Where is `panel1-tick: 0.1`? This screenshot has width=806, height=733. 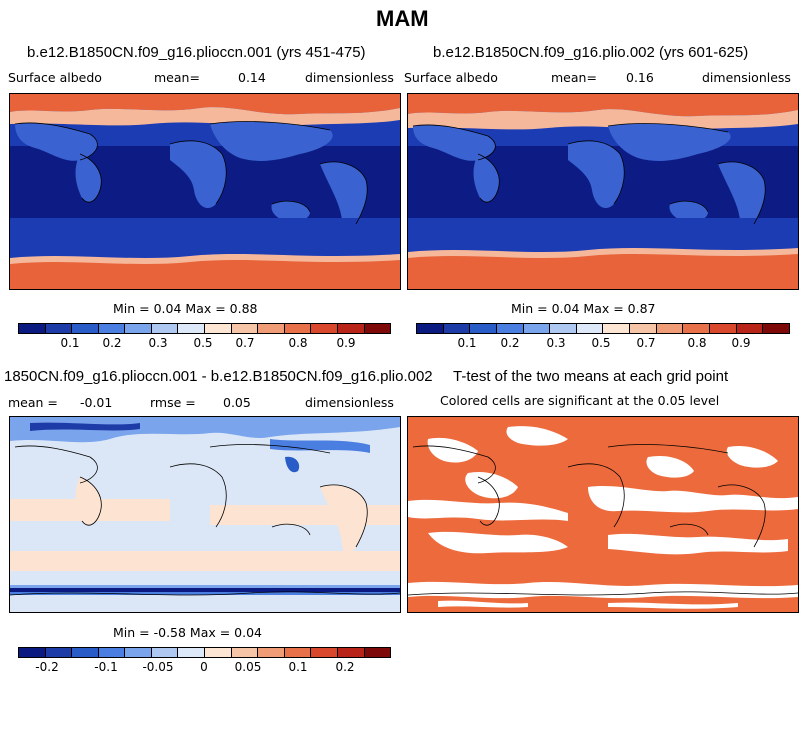 panel1-tick: 0.1 is located at coordinates (70, 343).